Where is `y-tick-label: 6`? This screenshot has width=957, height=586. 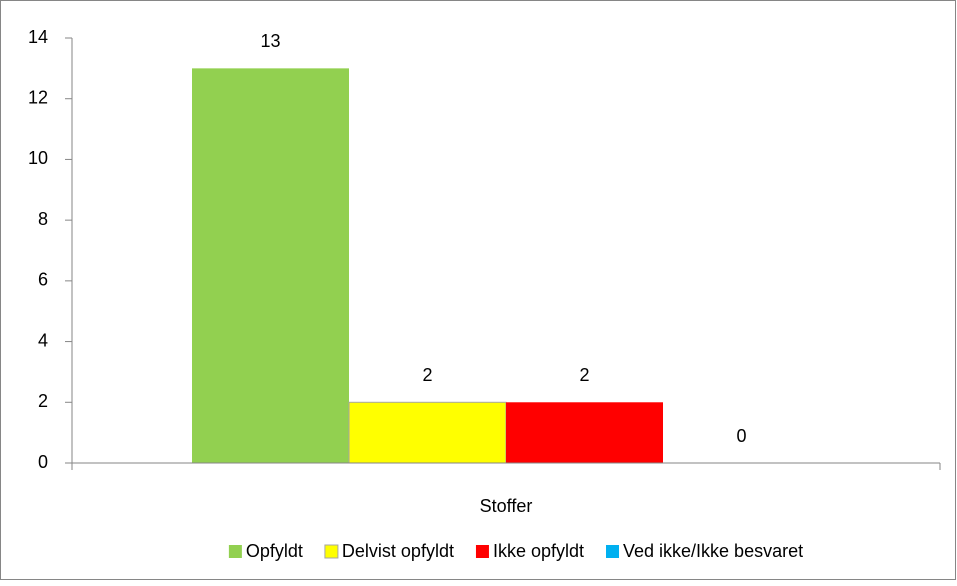 y-tick-label: 6 is located at coordinates (43, 280).